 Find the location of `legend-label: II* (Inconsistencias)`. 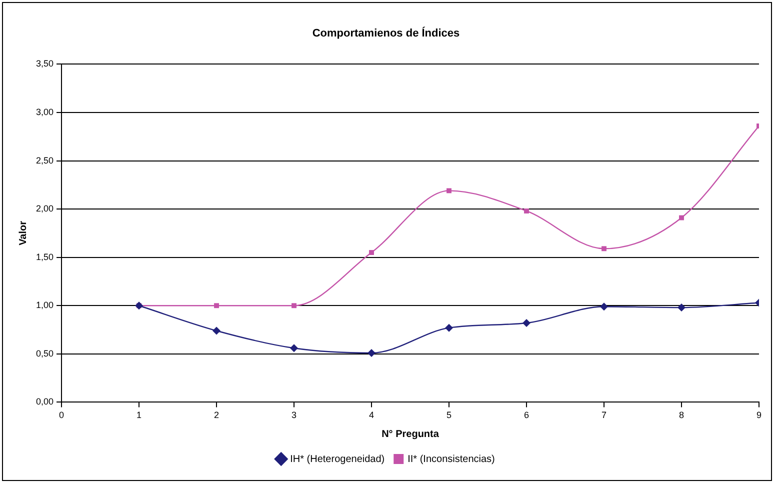

legend-label: II* (Inconsistencias) is located at coordinates (451, 459).